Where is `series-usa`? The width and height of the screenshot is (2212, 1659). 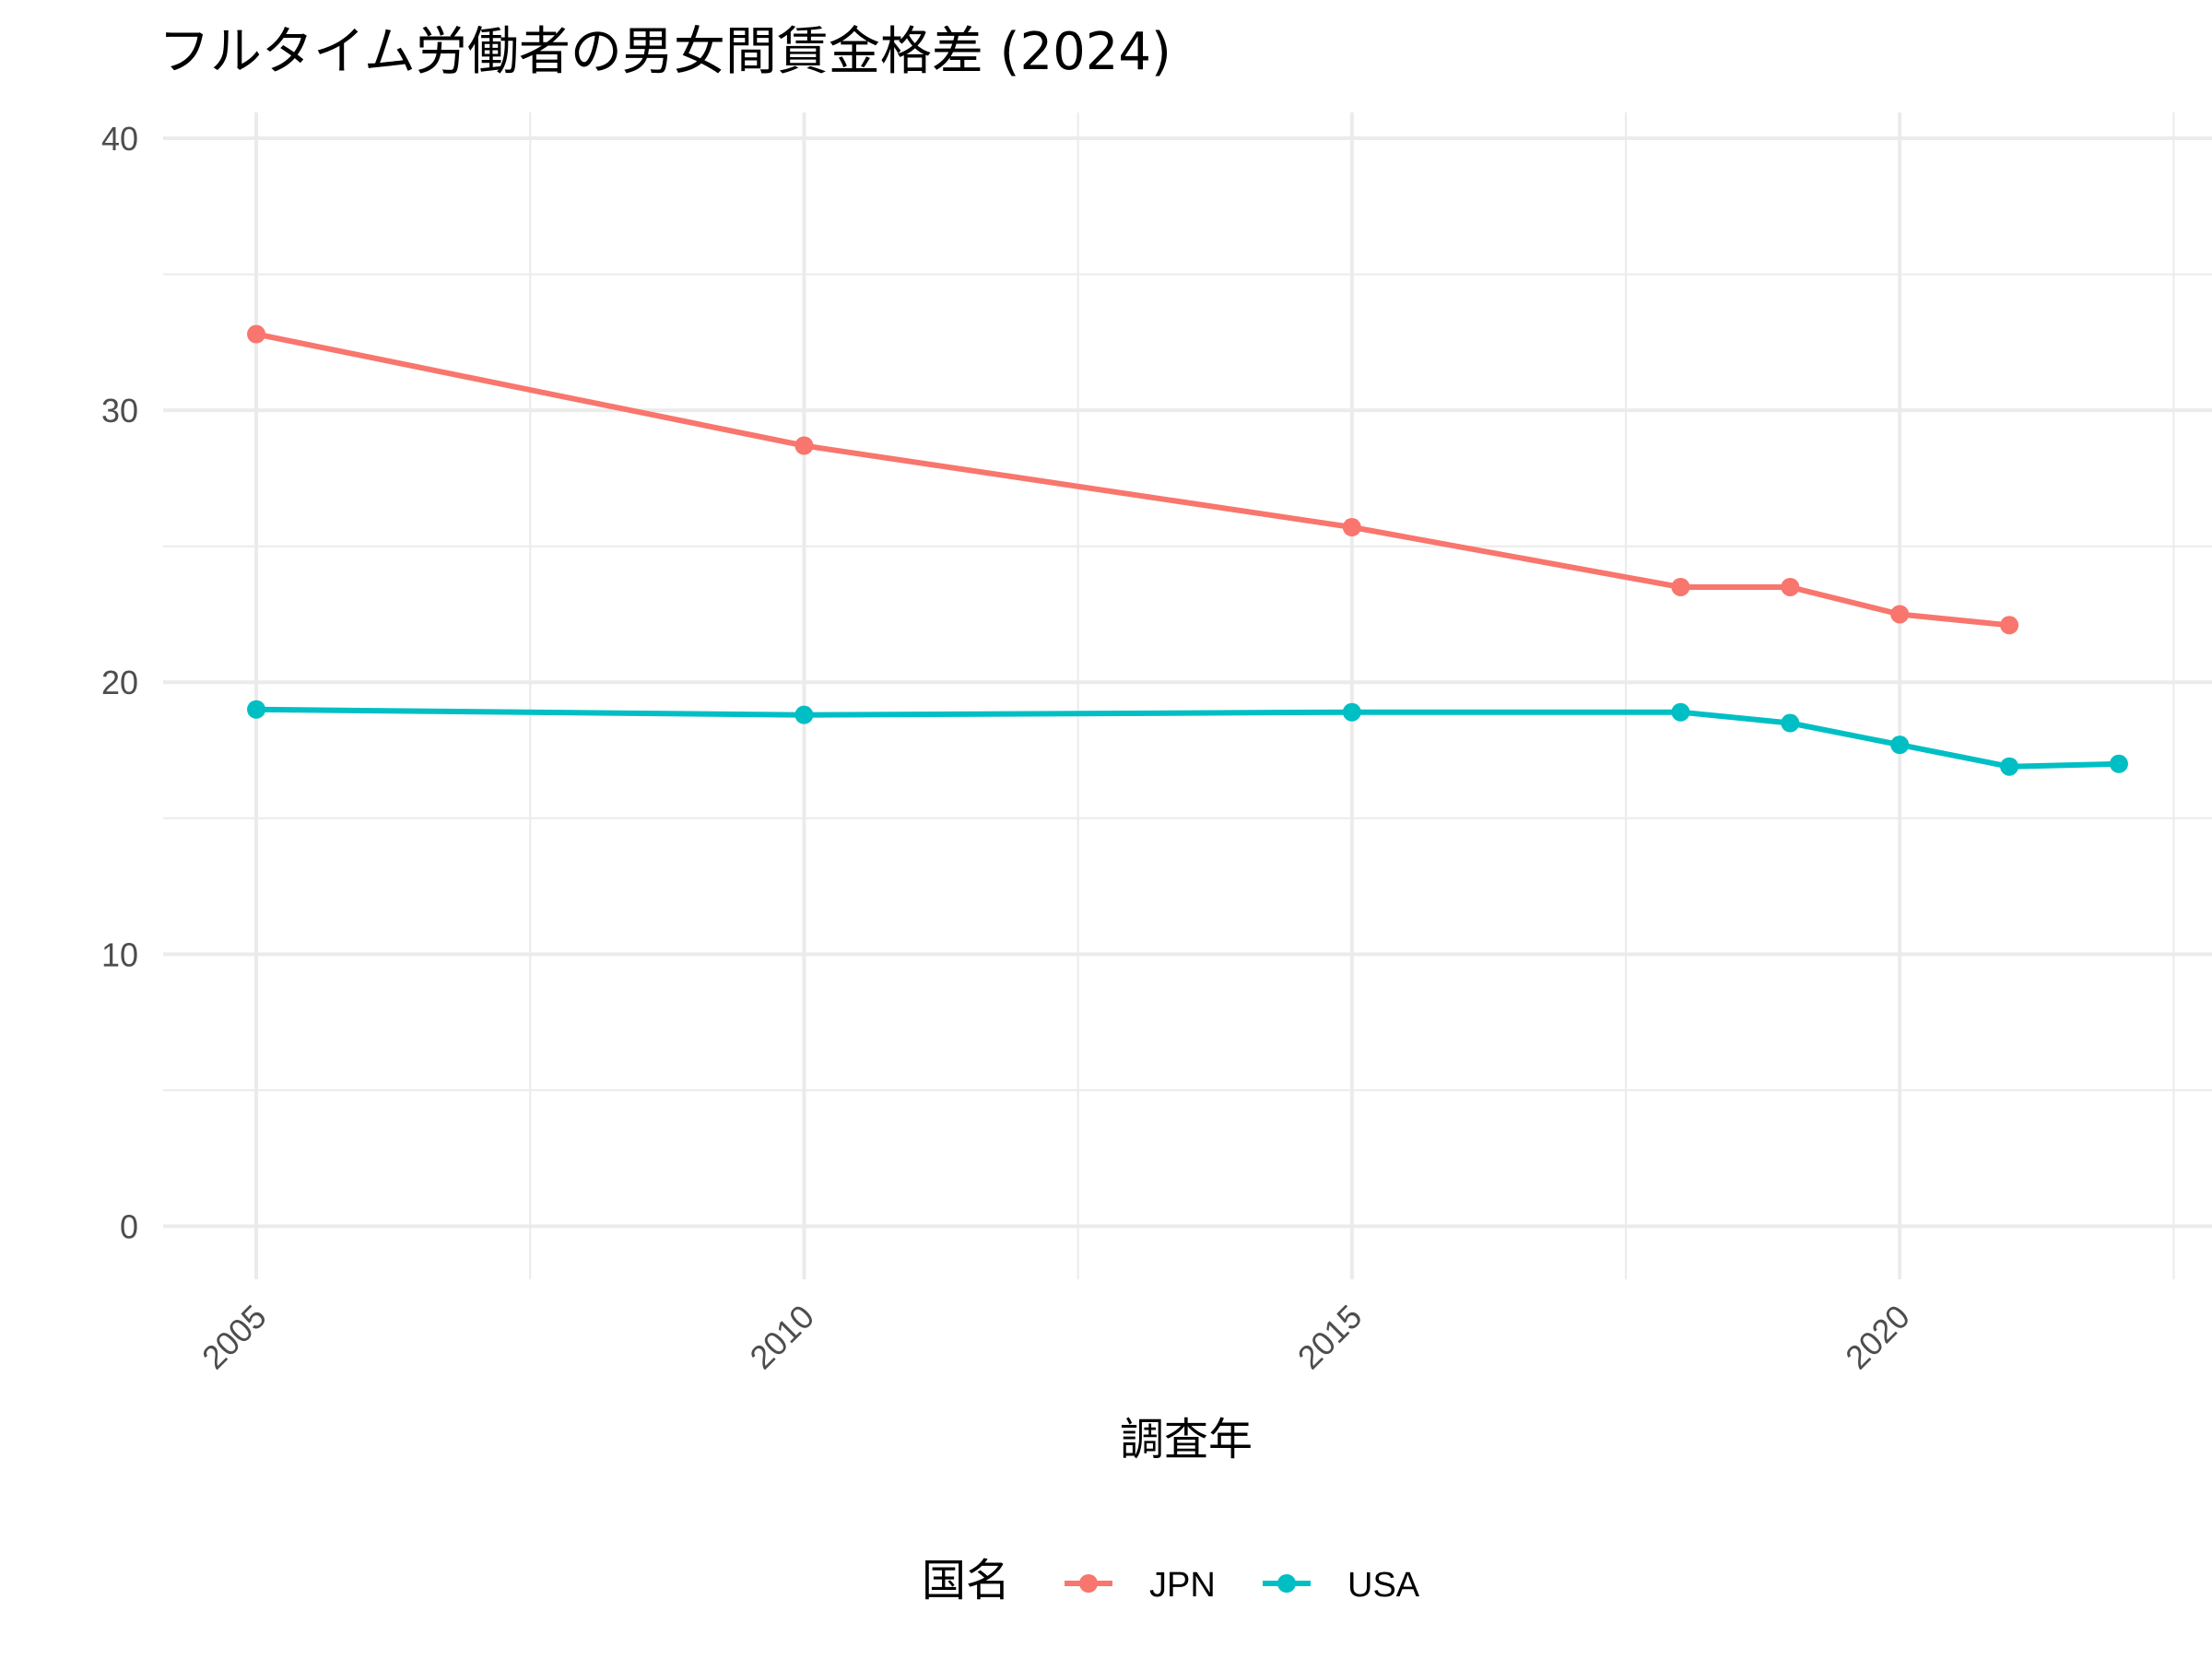 series-usa is located at coordinates (1187, 738).